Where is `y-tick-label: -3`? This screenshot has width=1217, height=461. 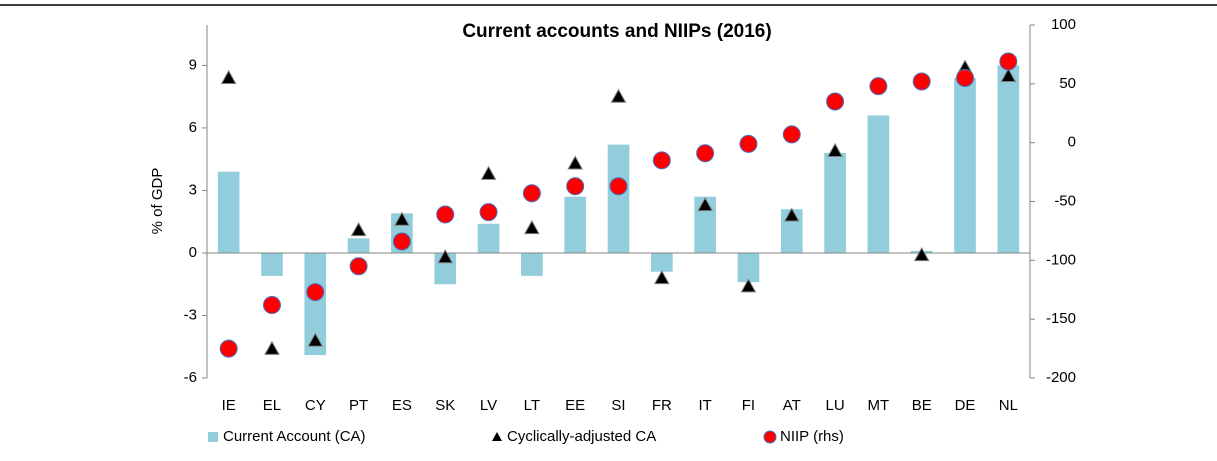 y-tick-label: -3 is located at coordinates (190, 314).